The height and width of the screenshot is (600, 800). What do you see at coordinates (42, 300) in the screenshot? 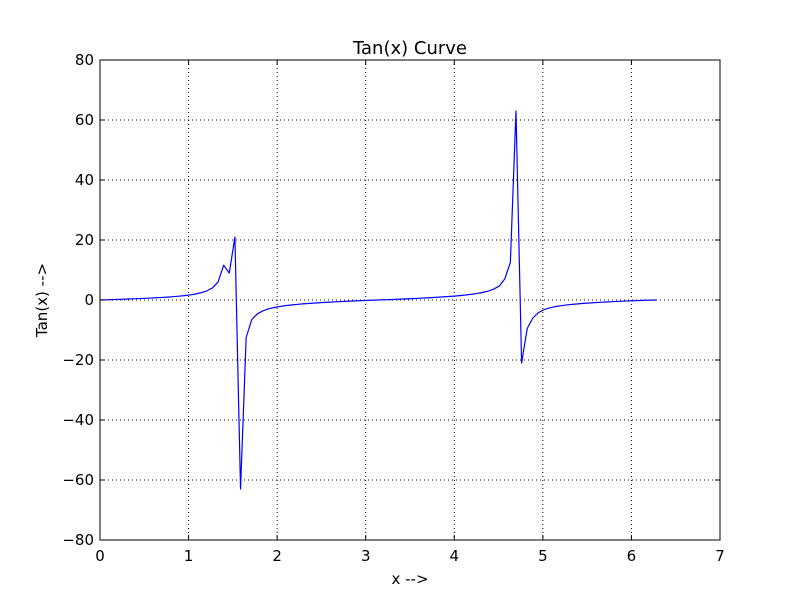
I see `y-axis-label: Tan(x) -->` at bounding box center [42, 300].